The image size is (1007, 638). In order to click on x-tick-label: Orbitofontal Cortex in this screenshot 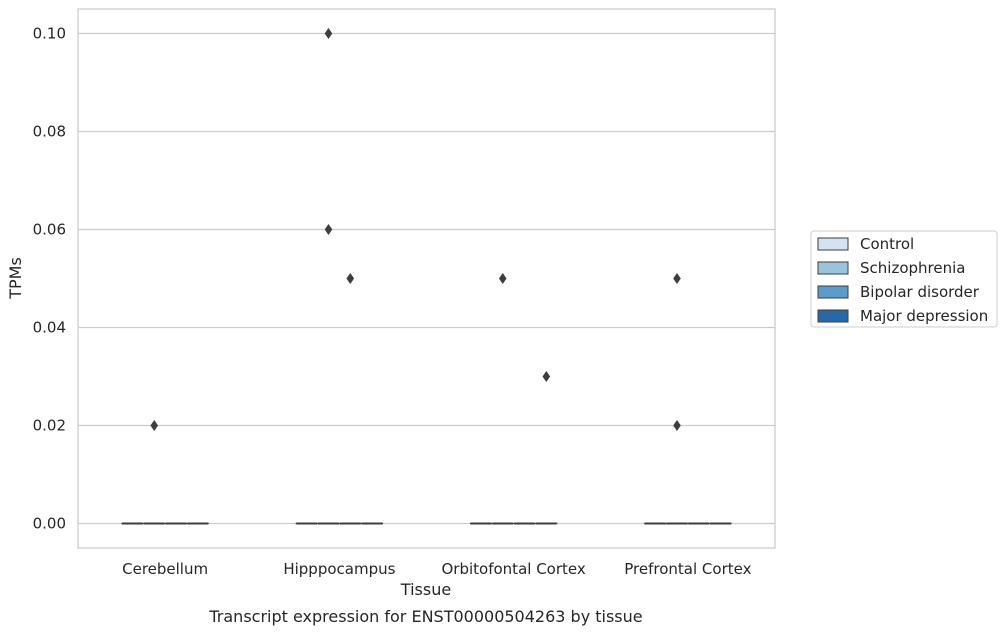, I will do `click(514, 569)`.